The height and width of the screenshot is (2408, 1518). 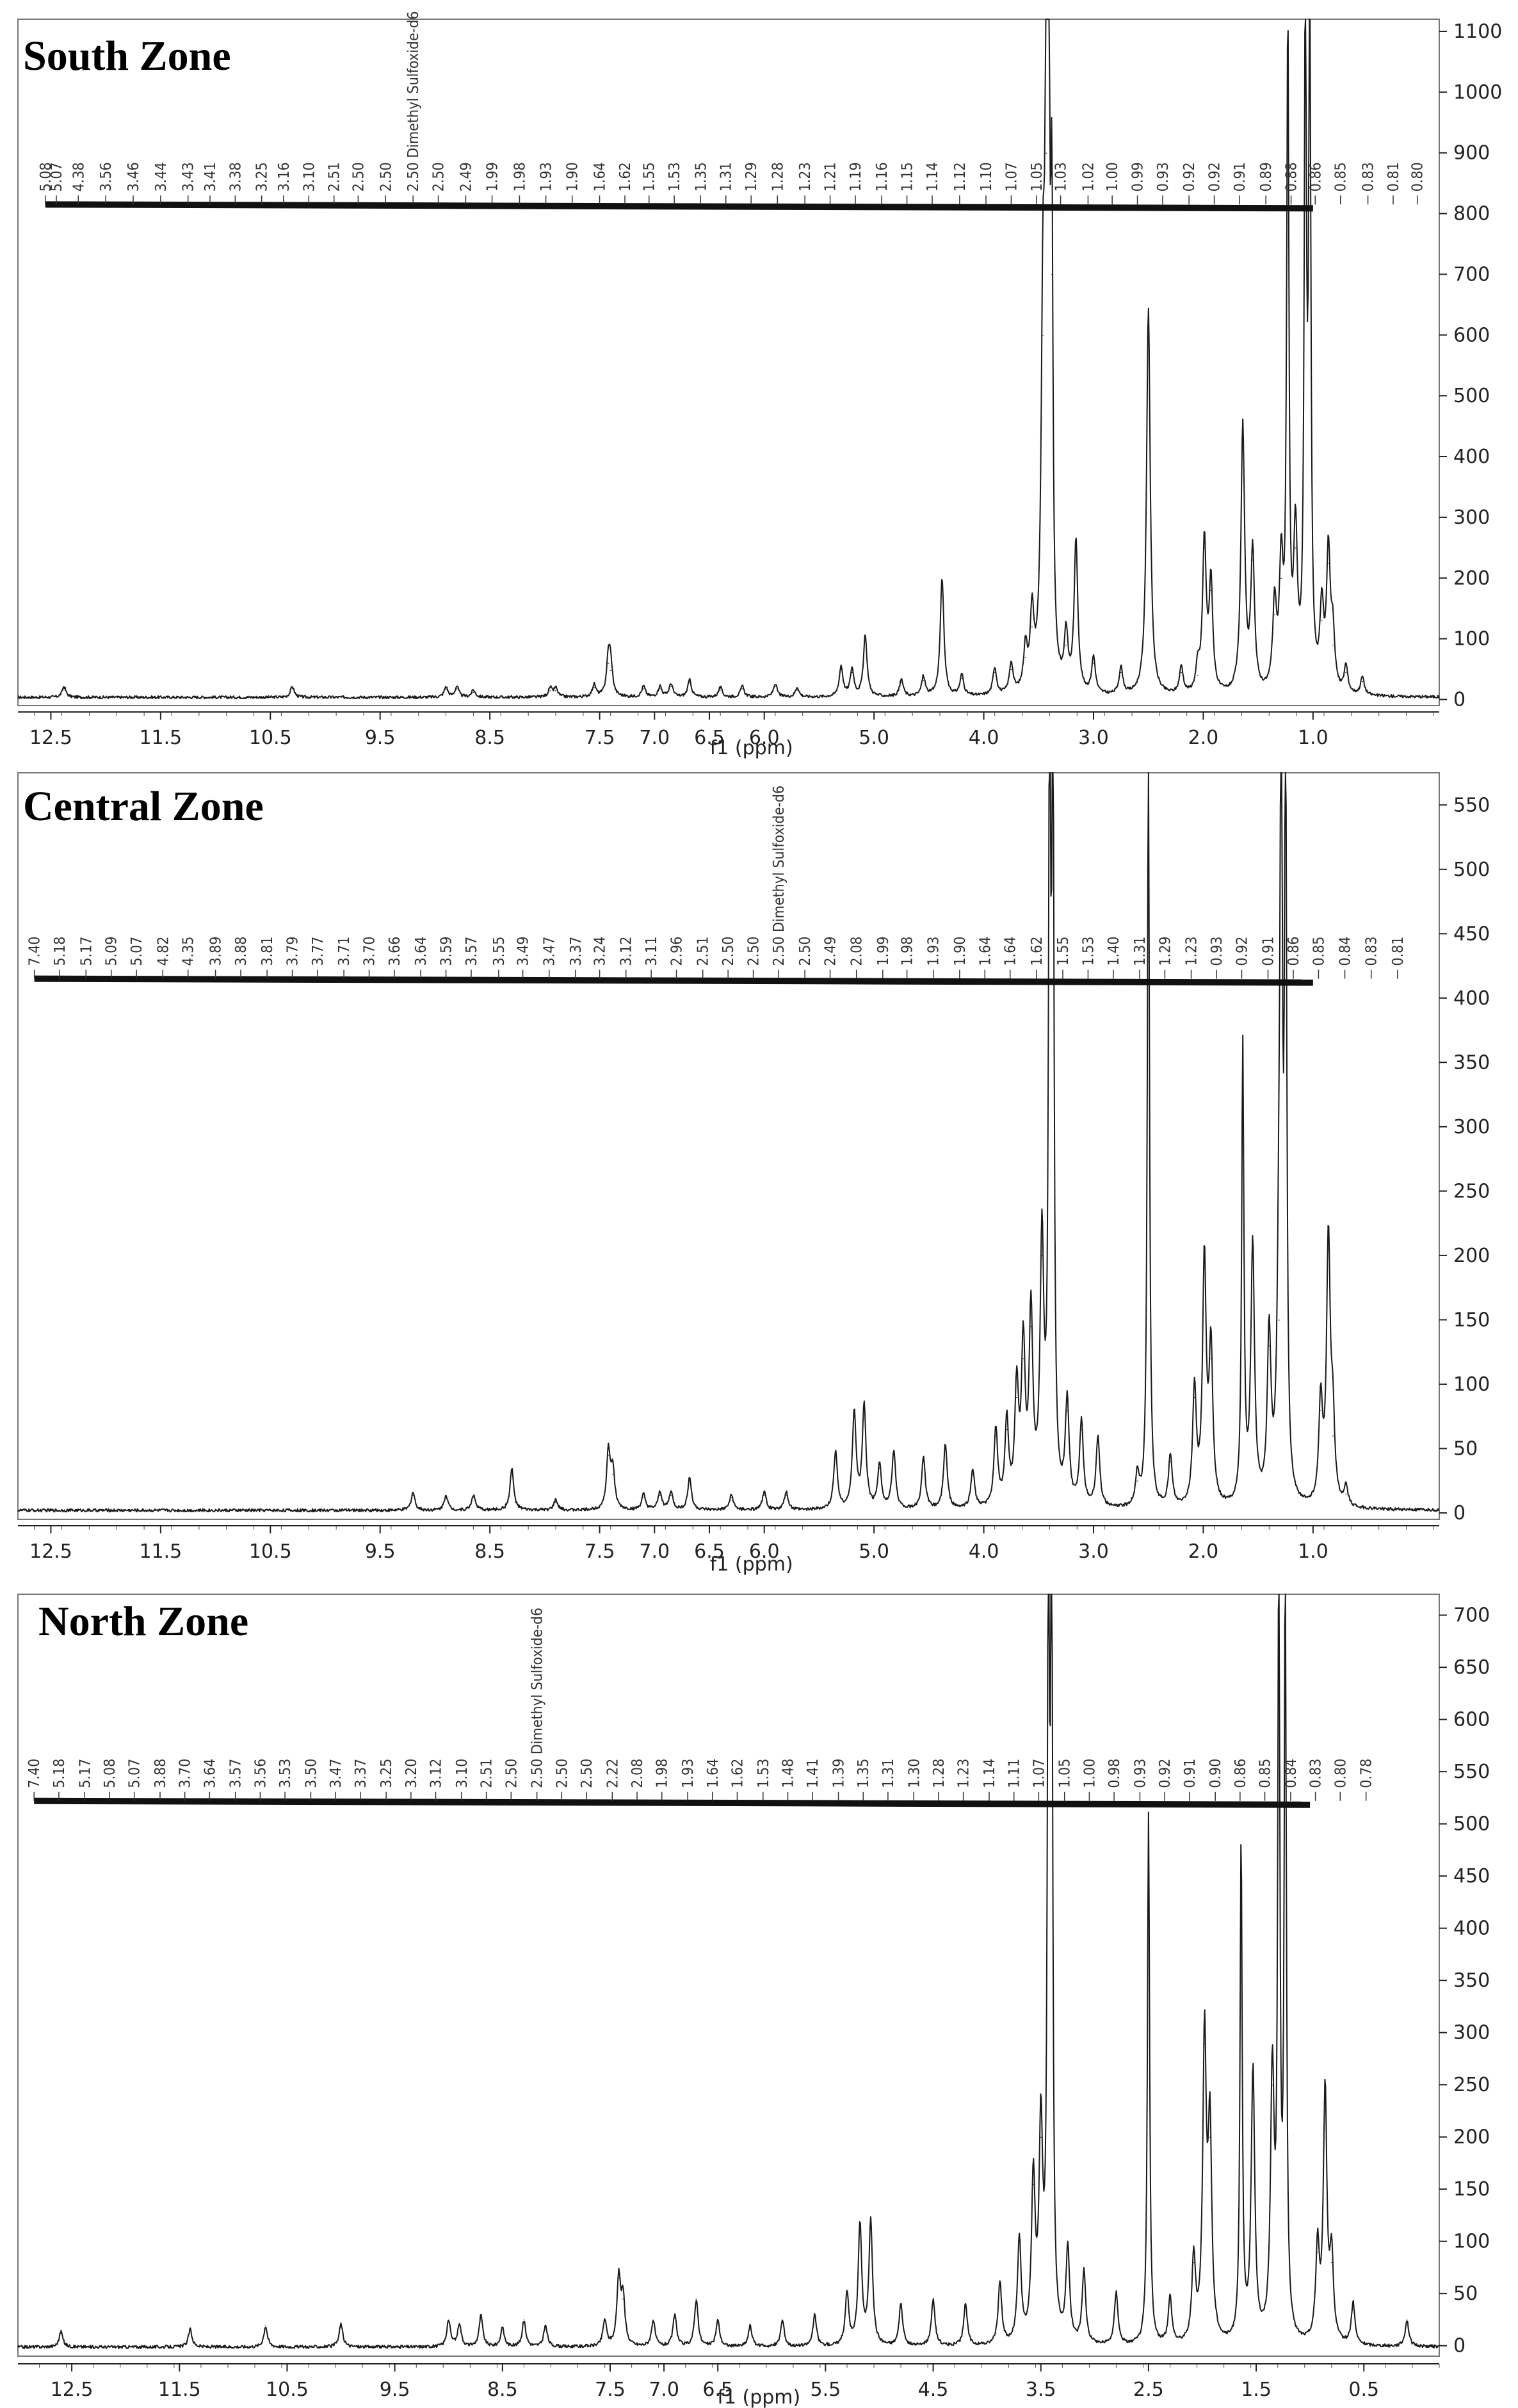 I want to click on peak-label: 1.03, so click(x=1061, y=176).